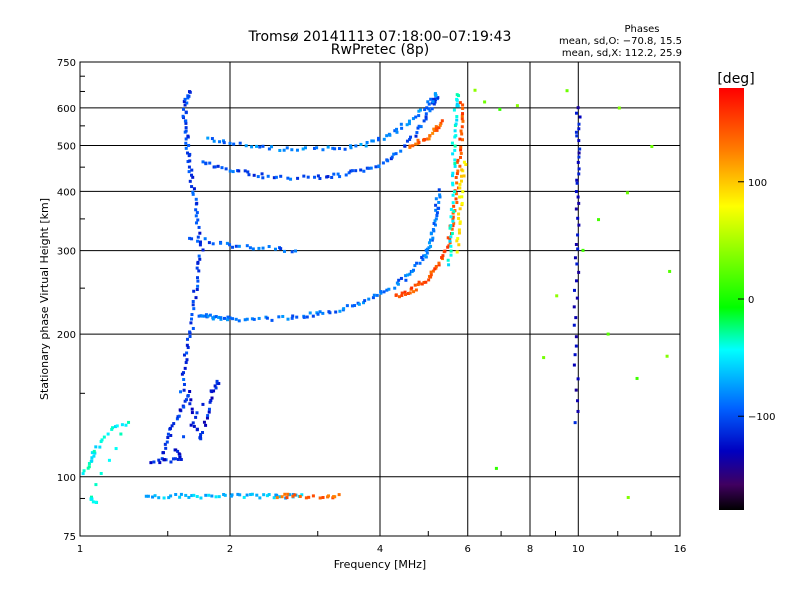 The image size is (800, 600). I want to click on y-axis-label: Stationary phase Virtual Height [km], so click(44, 299).